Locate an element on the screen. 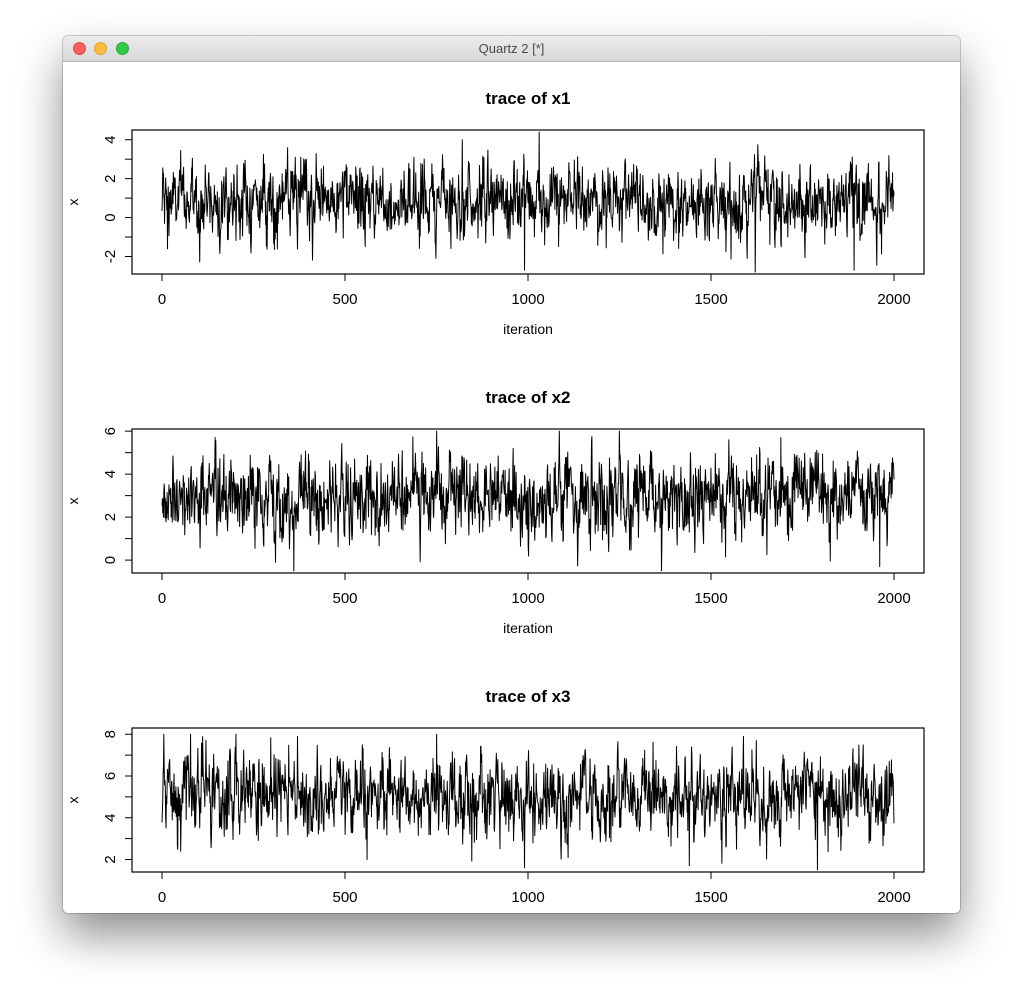 The height and width of the screenshot is (1004, 1024). y-tick-label-3-0: 2 is located at coordinates (110, 859).